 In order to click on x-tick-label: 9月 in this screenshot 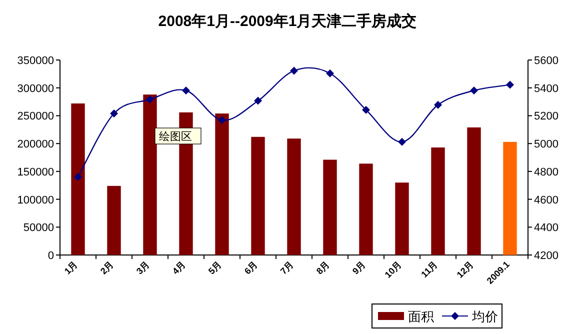, I will do `click(359, 267)`.